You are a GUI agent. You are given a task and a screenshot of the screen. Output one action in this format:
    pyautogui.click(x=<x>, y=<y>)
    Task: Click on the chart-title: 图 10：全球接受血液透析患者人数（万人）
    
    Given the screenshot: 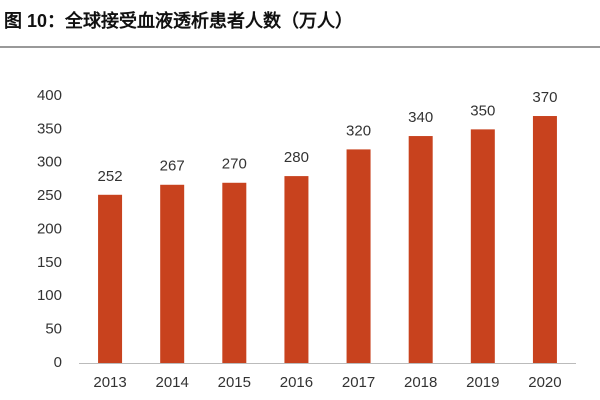 What is the action you would take?
    pyautogui.click(x=178, y=20)
    